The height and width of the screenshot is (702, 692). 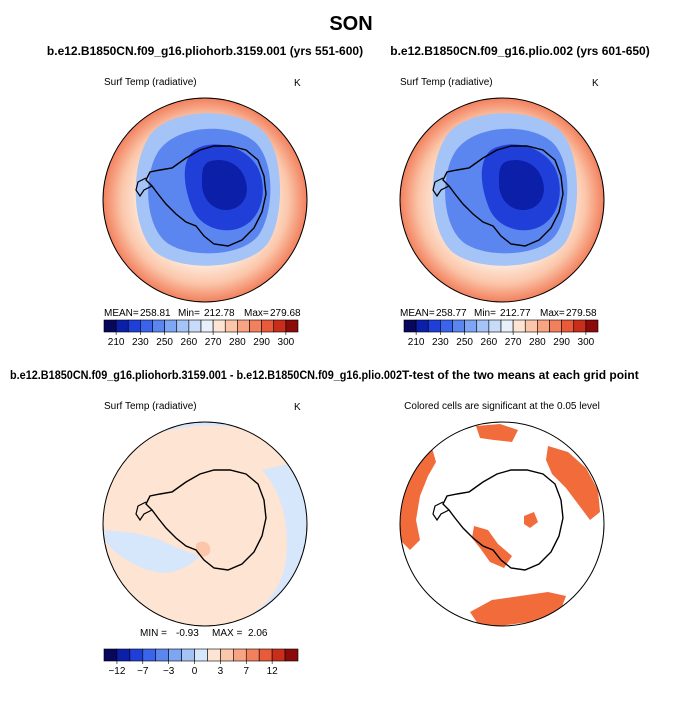 What do you see at coordinates (285, 313) in the screenshot?
I see `panel-1-max-value: 279.68` at bounding box center [285, 313].